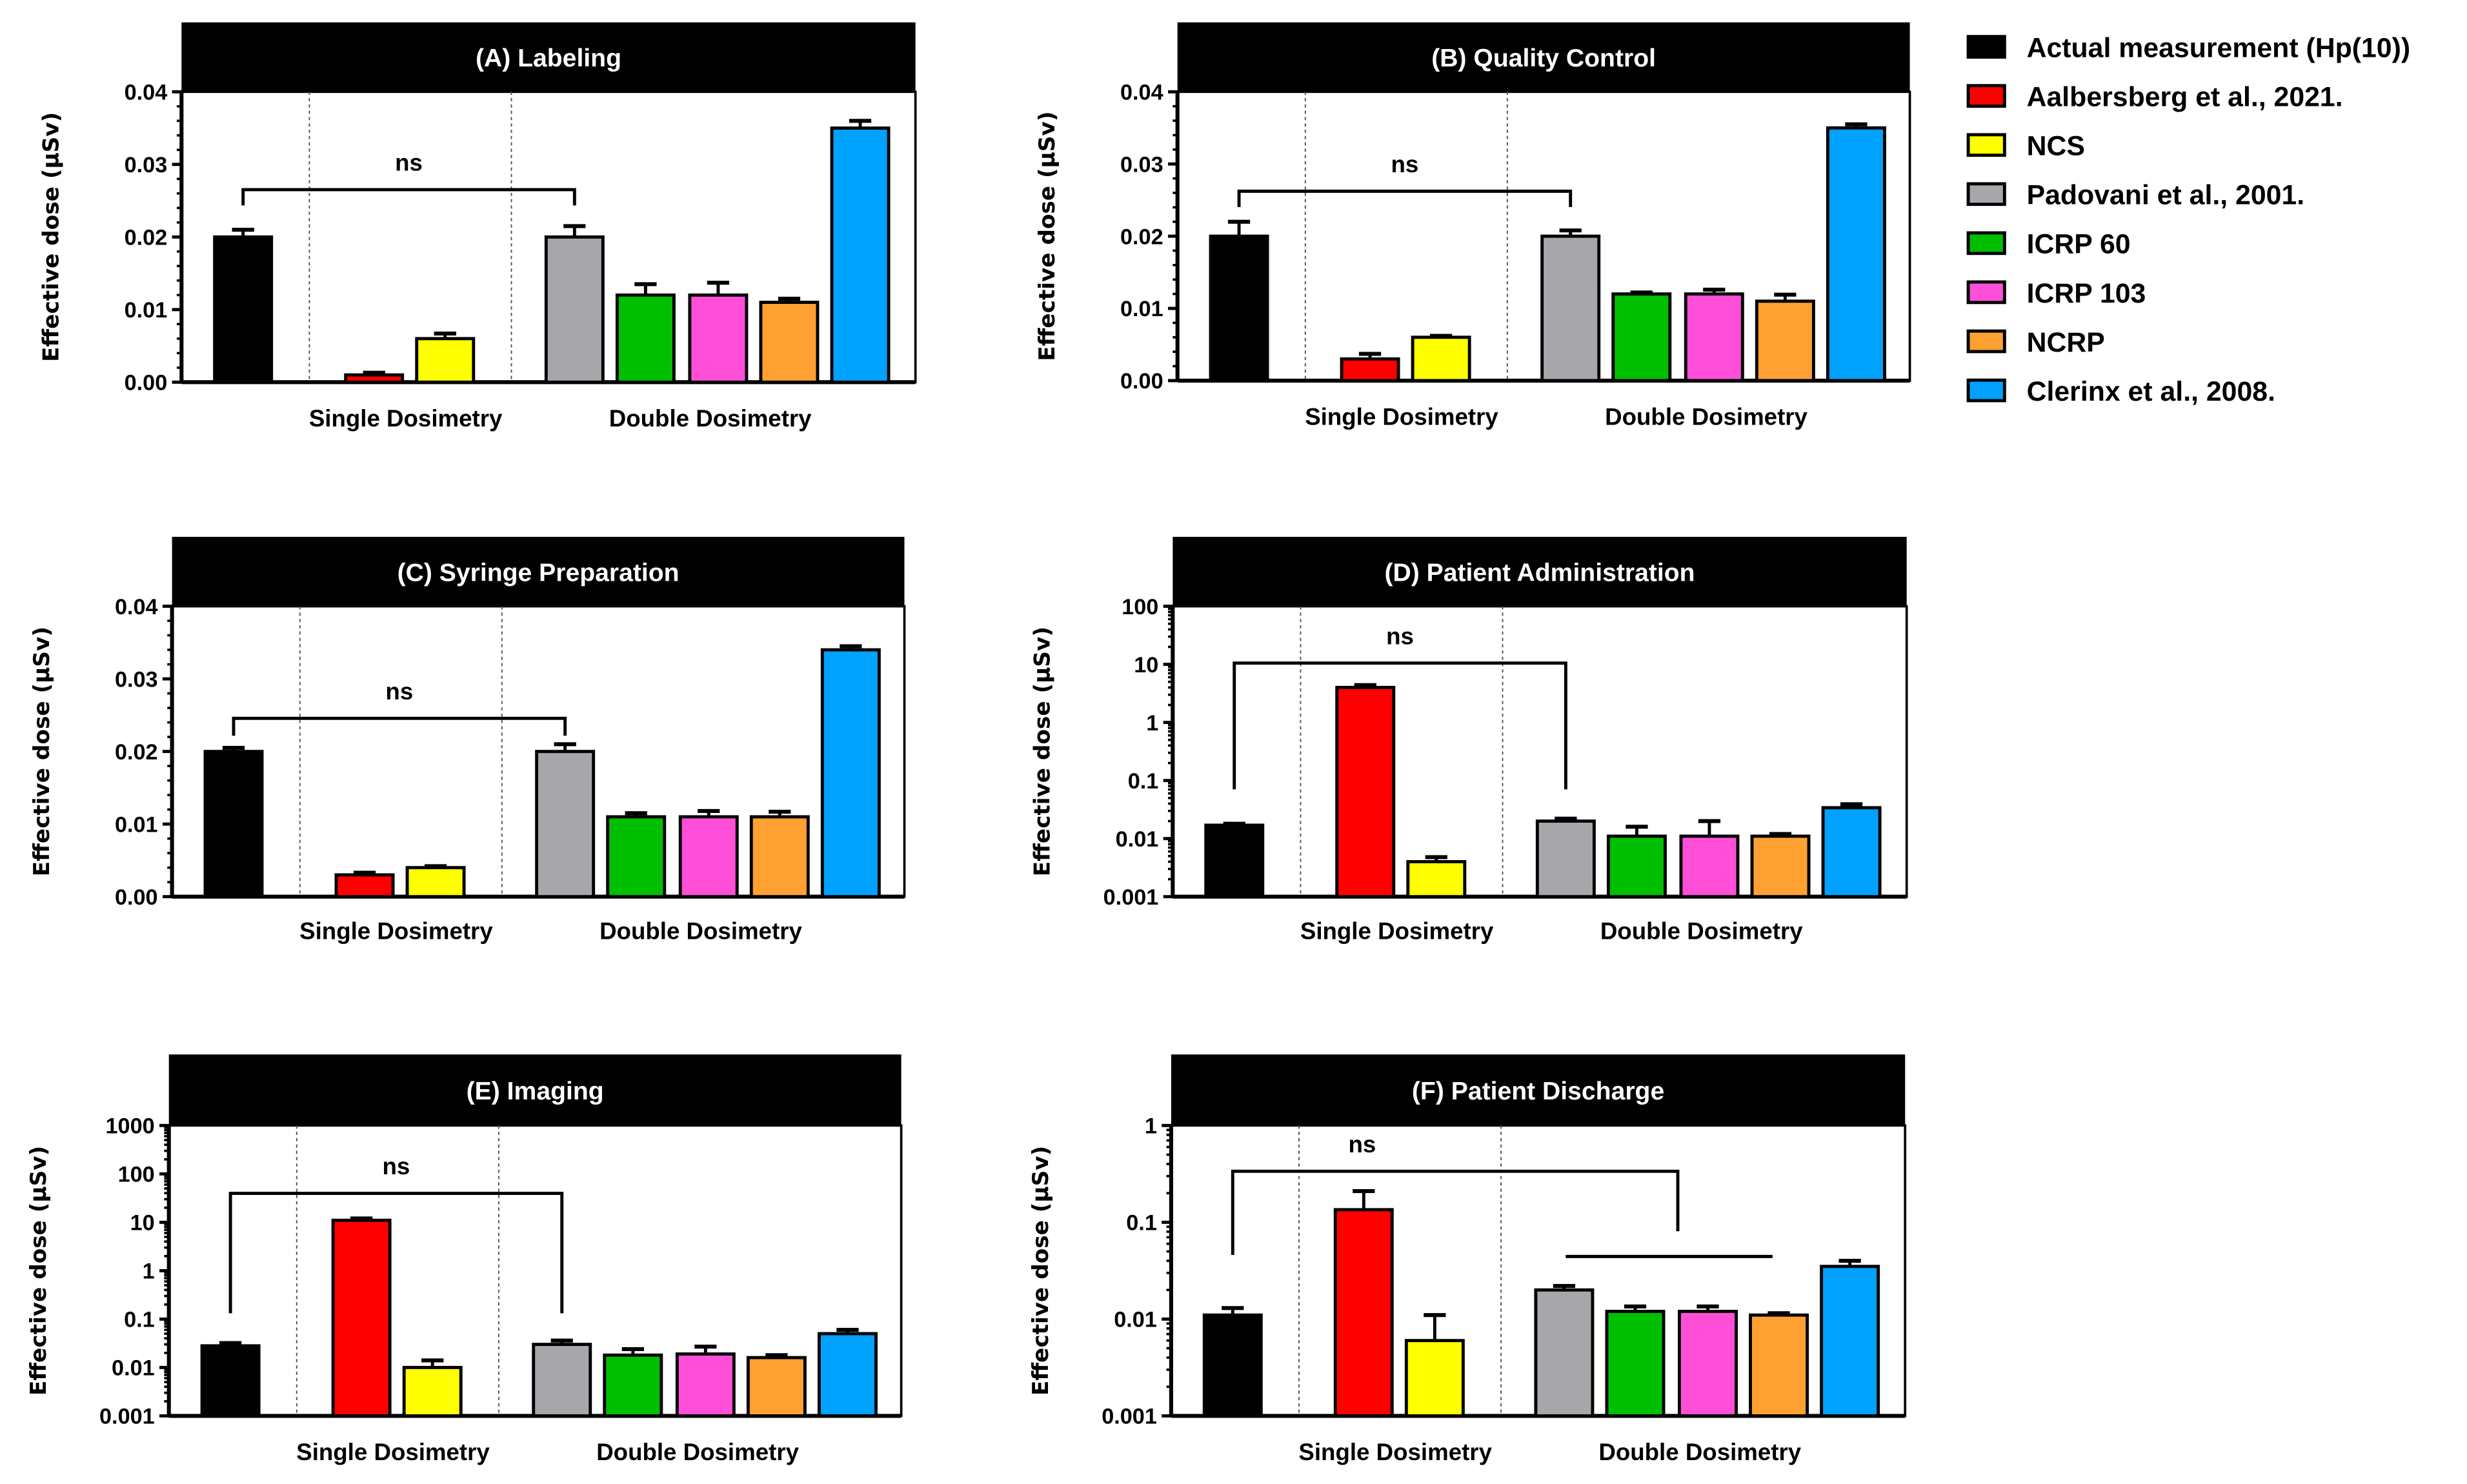  I want to click on y-tick-label: 1, so click(1152, 724).